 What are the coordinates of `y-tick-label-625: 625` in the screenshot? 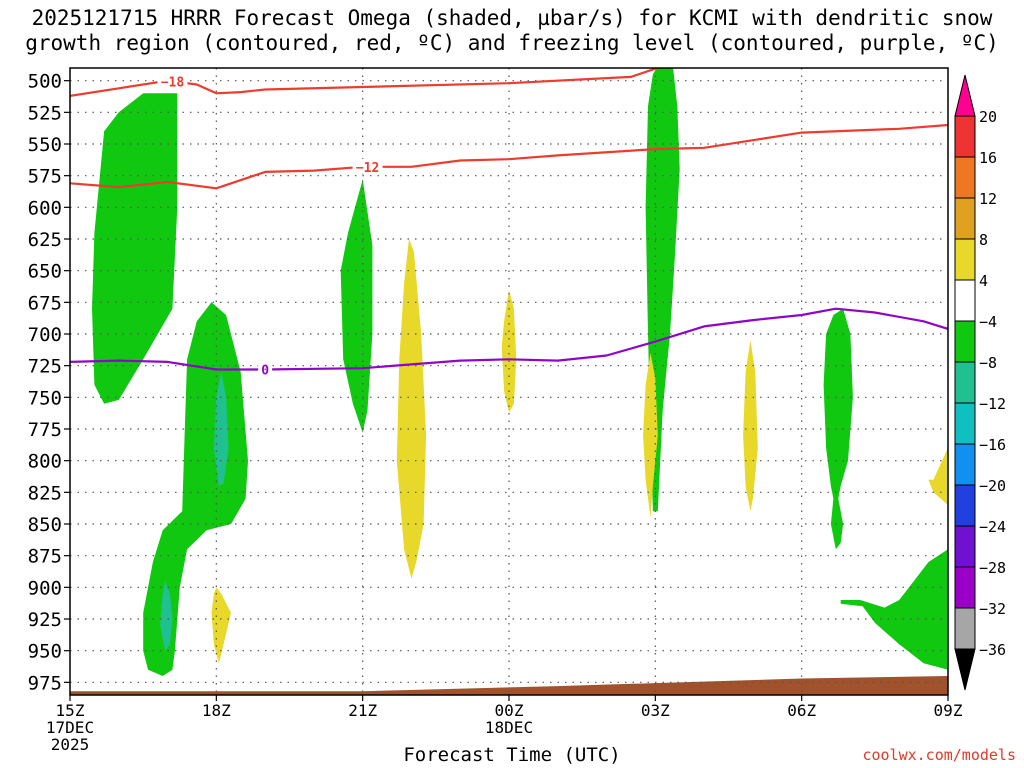 It's located at (45, 240).